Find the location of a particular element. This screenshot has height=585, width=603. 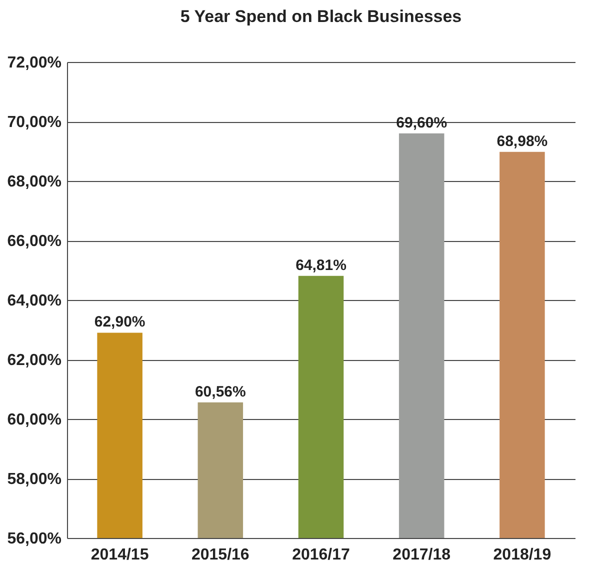

x-tick-label: 2014/15 is located at coordinates (119, 555).